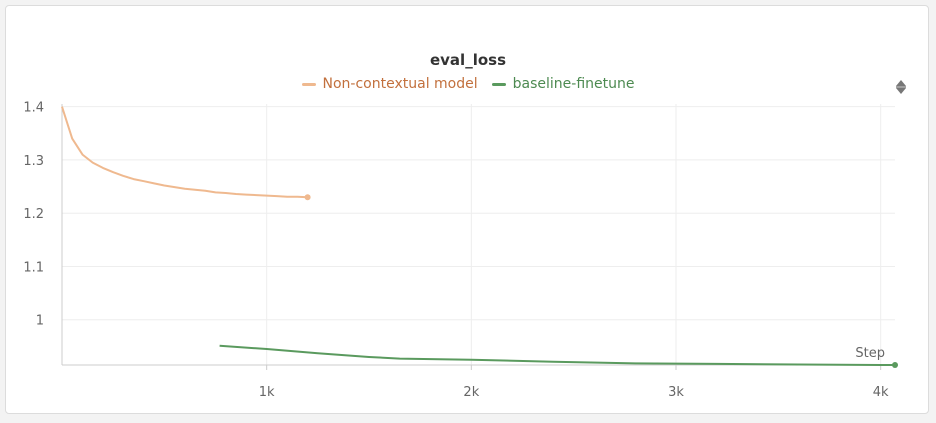 The width and height of the screenshot is (936, 423). Describe the element at coordinates (498, 84) in the screenshot. I see `legend-swatch-baseline-finetune` at that location.